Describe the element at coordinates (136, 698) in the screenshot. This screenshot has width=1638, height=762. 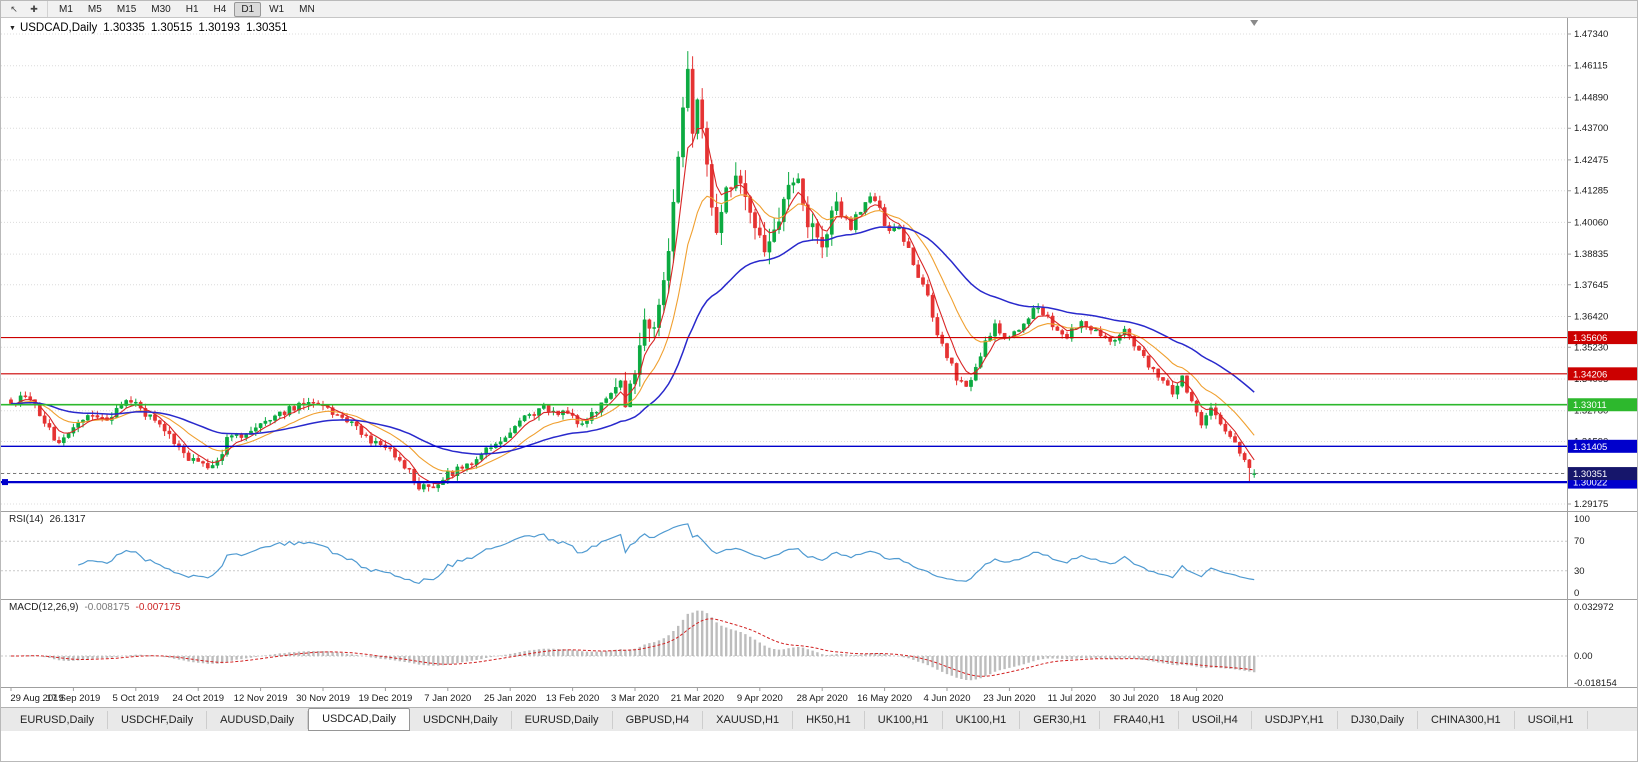
I see `date-axis-label: 5 Oct 2019` at that location.